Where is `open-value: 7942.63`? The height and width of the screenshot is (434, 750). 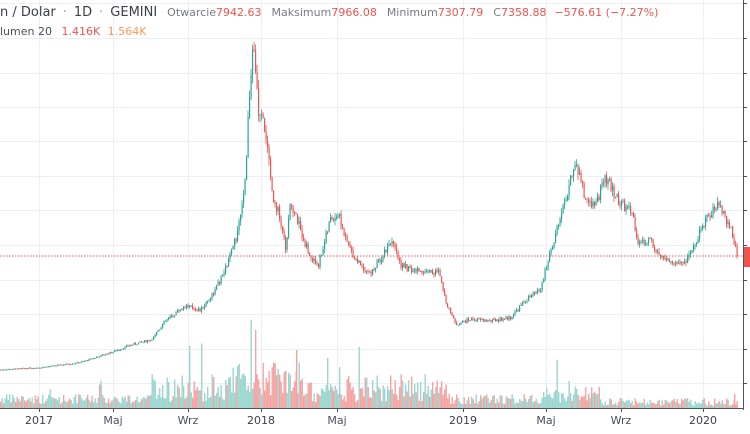
open-value: 7942.63 is located at coordinates (239, 12).